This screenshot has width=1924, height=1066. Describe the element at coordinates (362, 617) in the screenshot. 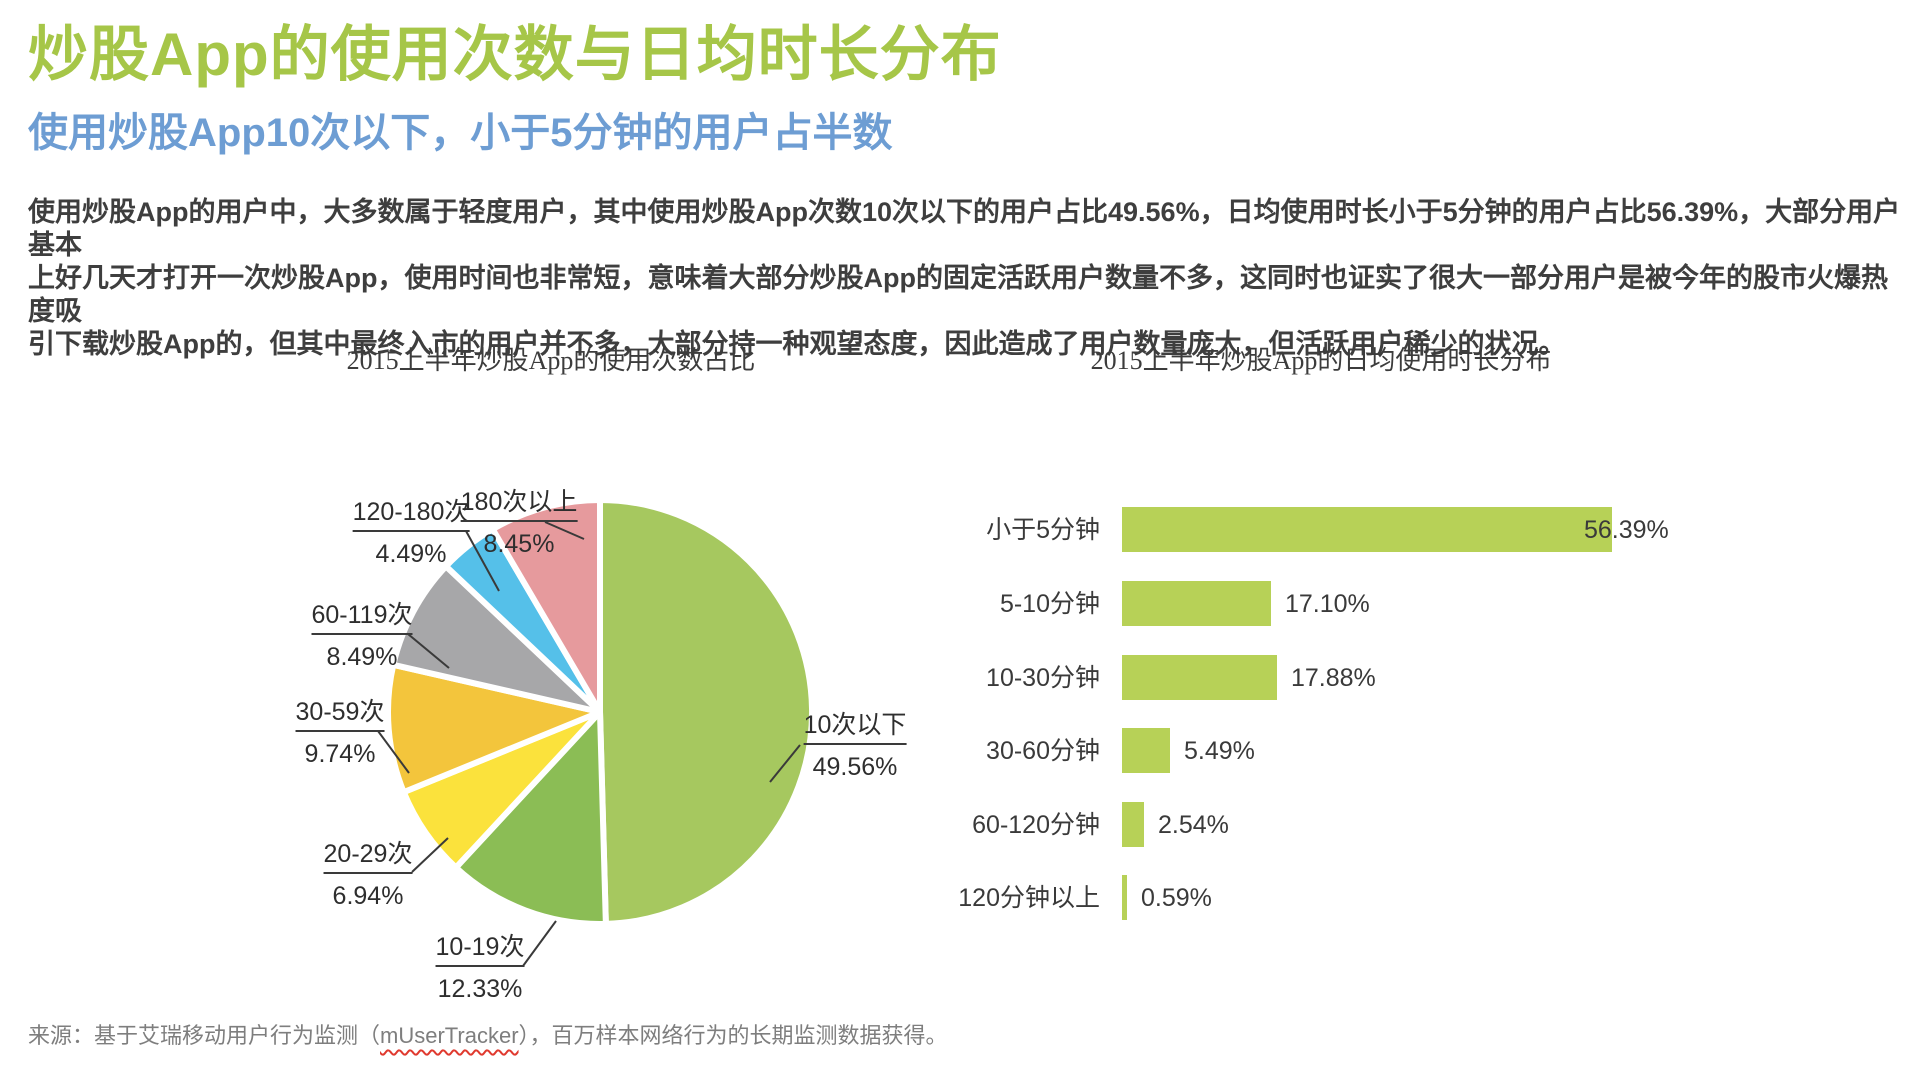

I see `pie-slice-category: 60-119次` at that location.